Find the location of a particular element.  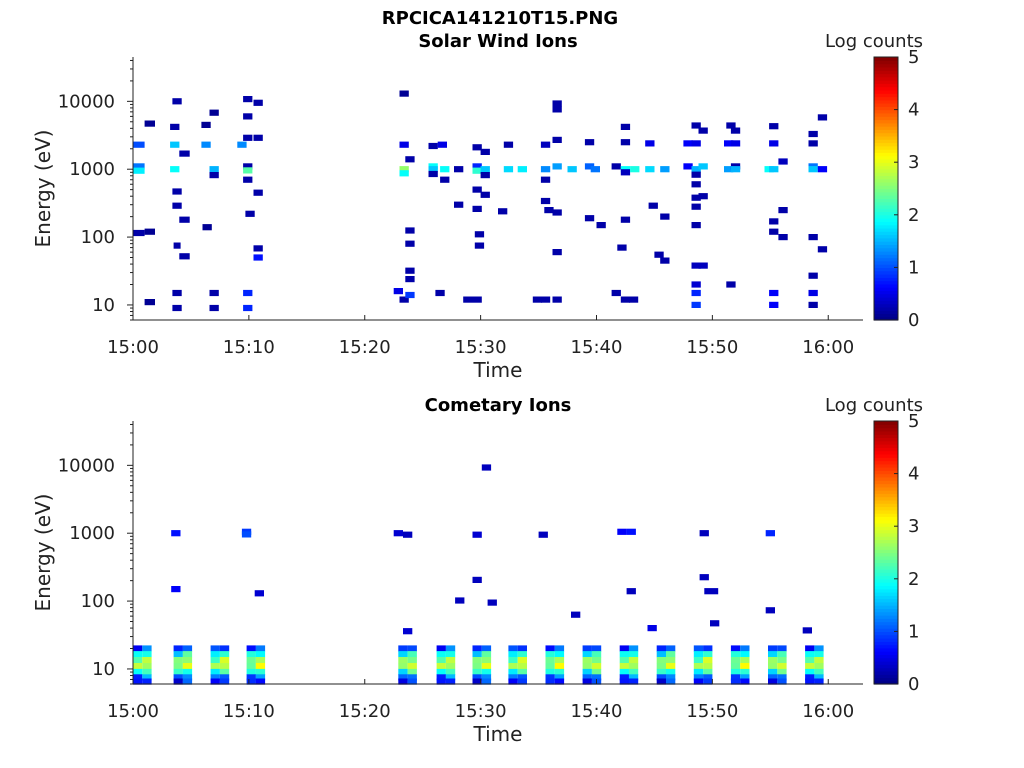

colorbar-tick-label: 3 is located at coordinates (913, 526).